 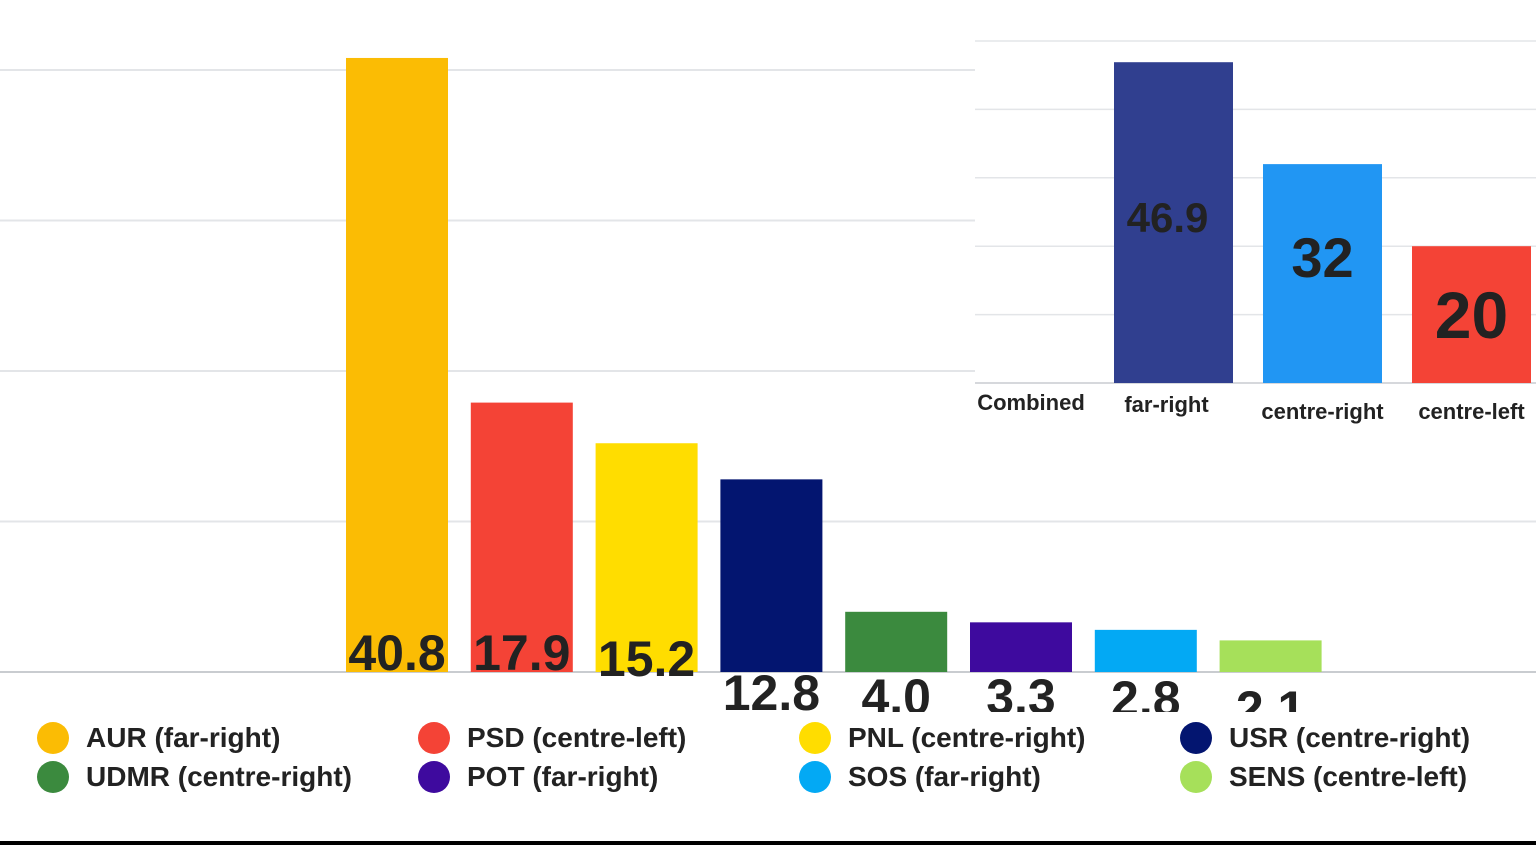 I want to click on main-value-labels: 40.8 17.9 15.2 12.8 4.0 3.3 2.8 2.1, so click(x=826, y=668).